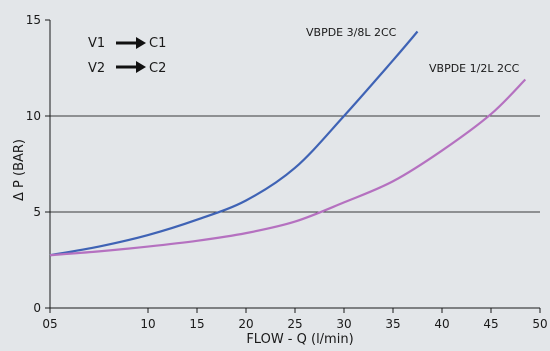 The height and width of the screenshot is (351, 550). Describe the element at coordinates (196, 324) in the screenshot. I see `x-tick-label: 15` at that location.